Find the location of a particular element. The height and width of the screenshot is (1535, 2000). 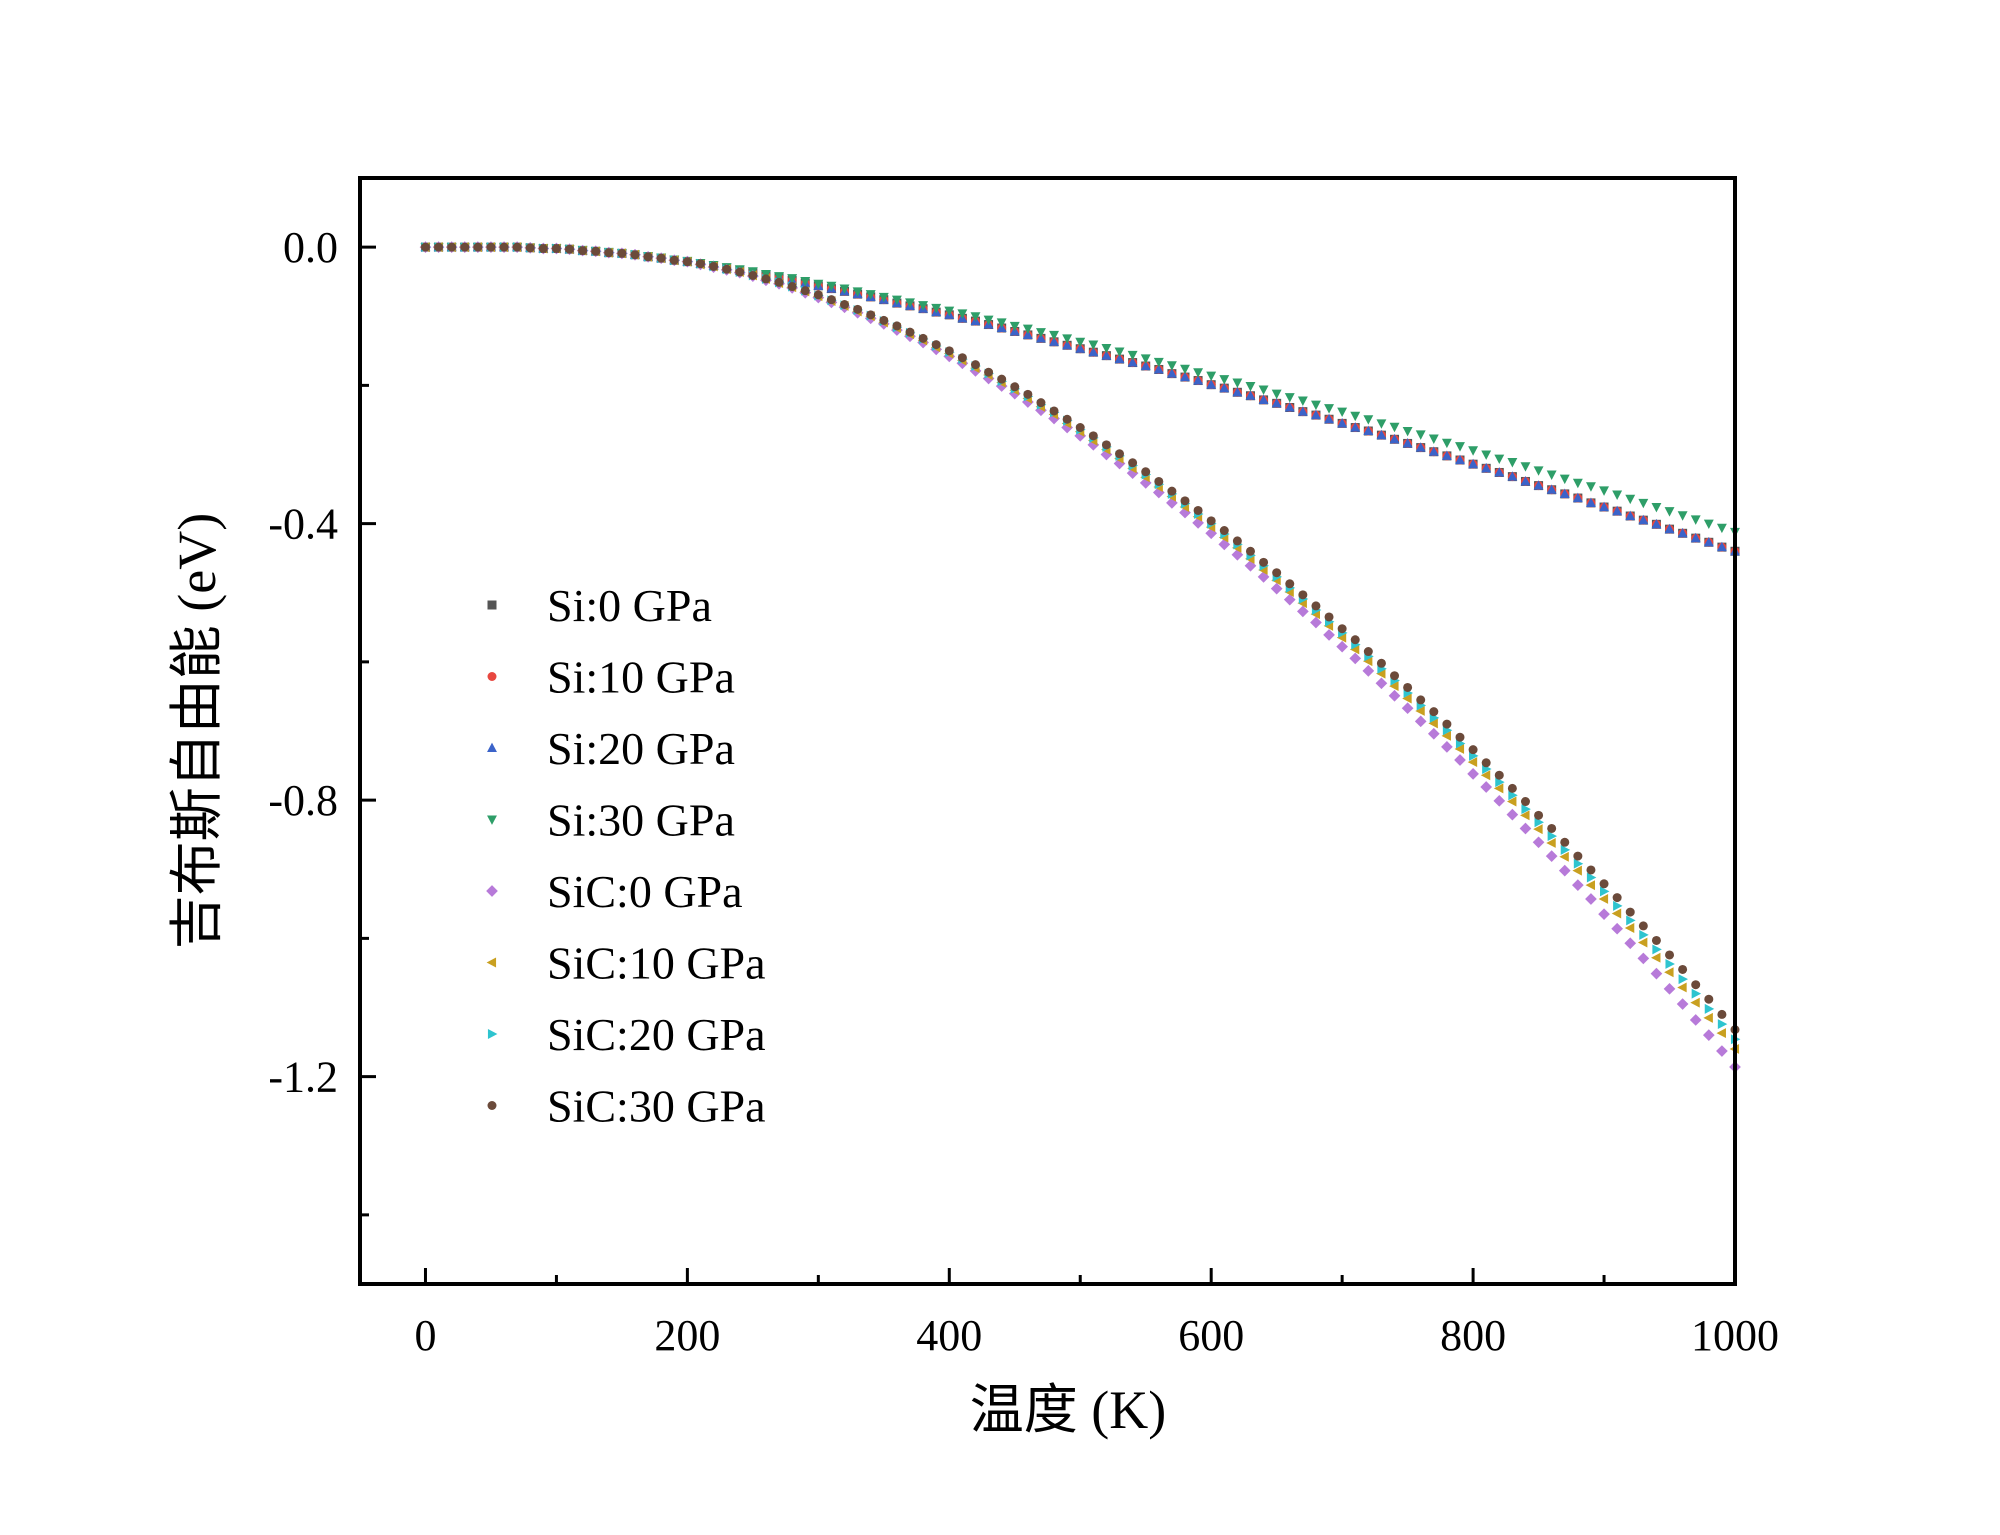

x-tick-label: 1000 is located at coordinates (1735, 1335).